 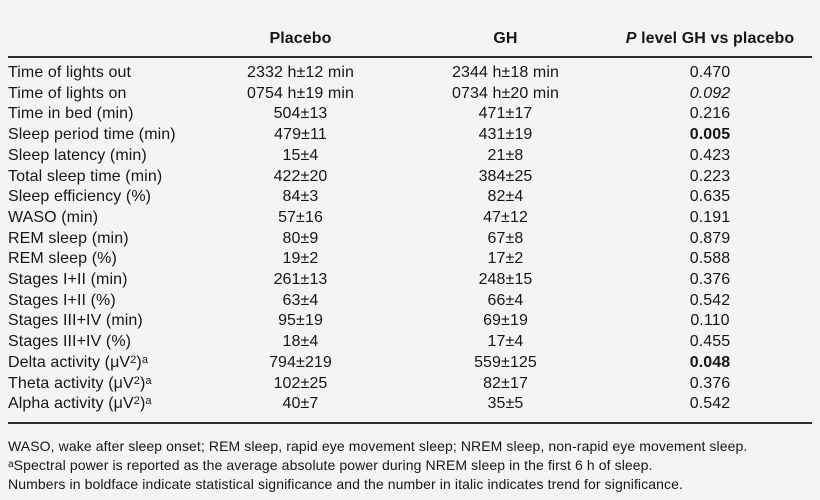 What do you see at coordinates (62, 300) in the screenshot?
I see `text-part: Stages I+II (%)` at bounding box center [62, 300].